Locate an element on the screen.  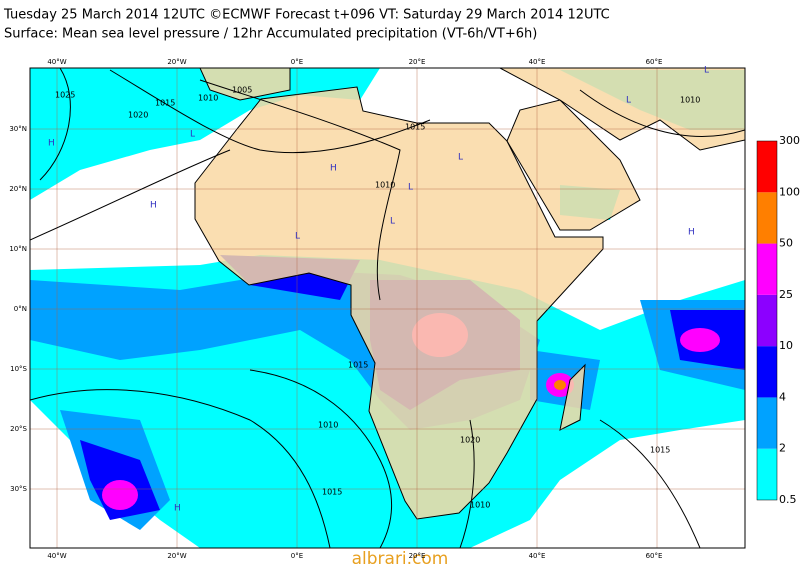
colorbar-label: 50 is located at coordinates (786, 243).